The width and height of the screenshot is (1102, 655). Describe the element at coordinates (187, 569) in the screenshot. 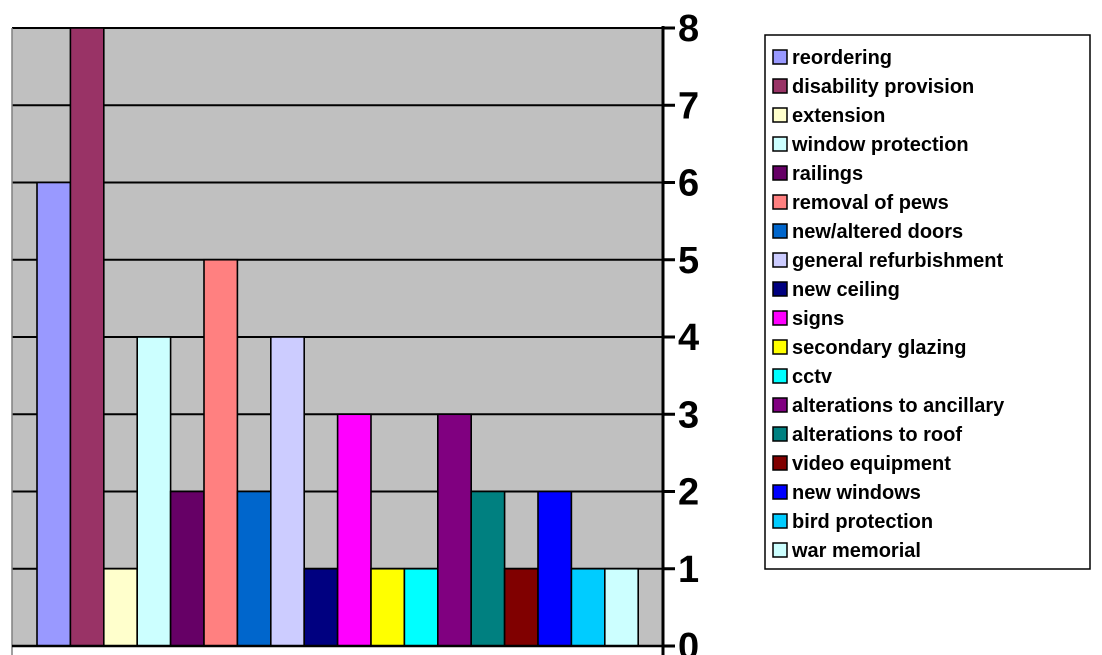

I see `bar-railings` at that location.